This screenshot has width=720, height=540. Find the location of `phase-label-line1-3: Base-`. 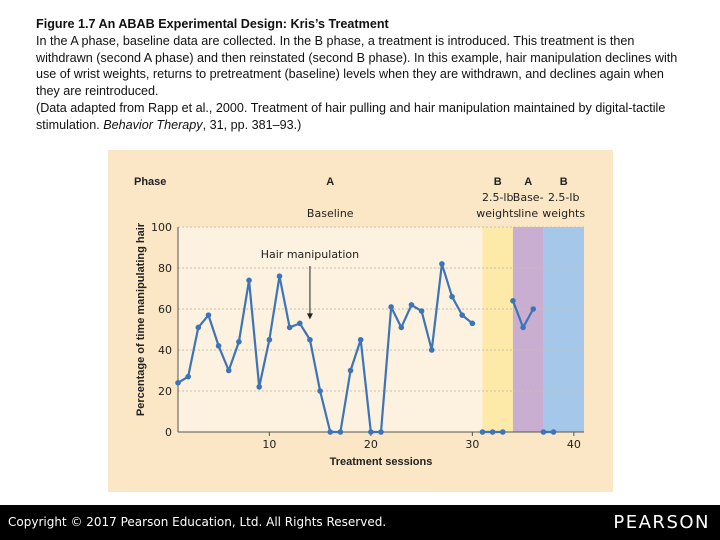

phase-label-line1-3: Base- is located at coordinates (528, 197).